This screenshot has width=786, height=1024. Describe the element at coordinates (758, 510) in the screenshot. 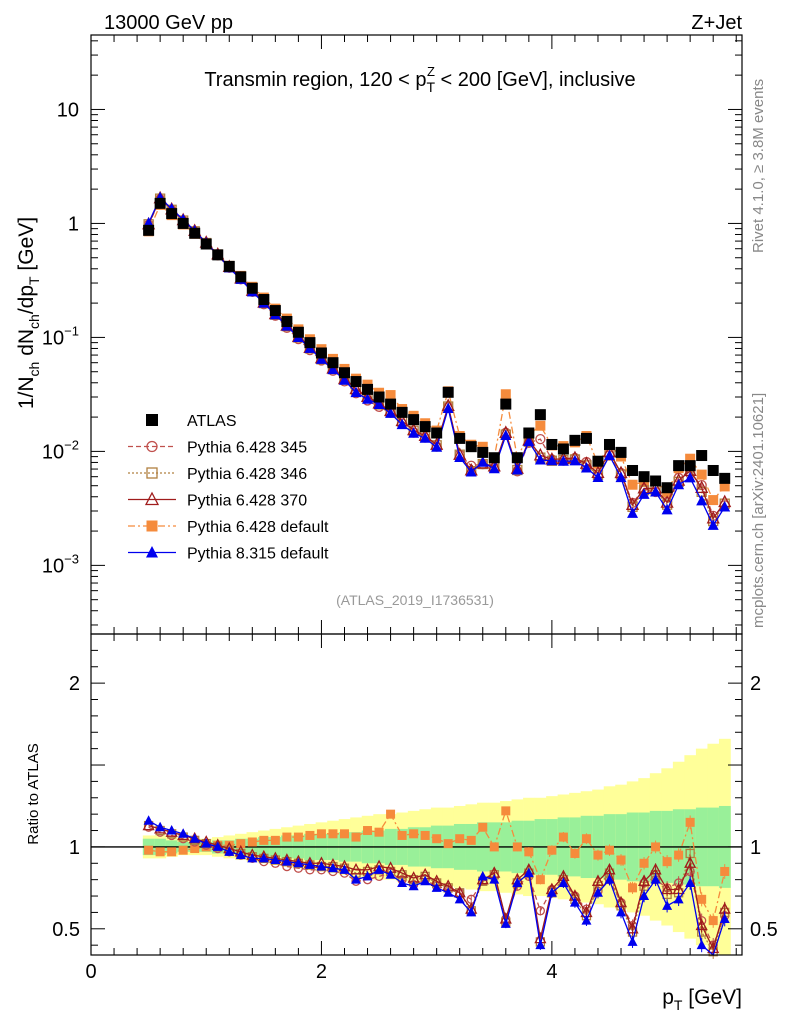

I see `mcplots-label: mcplots.cern.ch [arXiv:2401.10621]` at that location.